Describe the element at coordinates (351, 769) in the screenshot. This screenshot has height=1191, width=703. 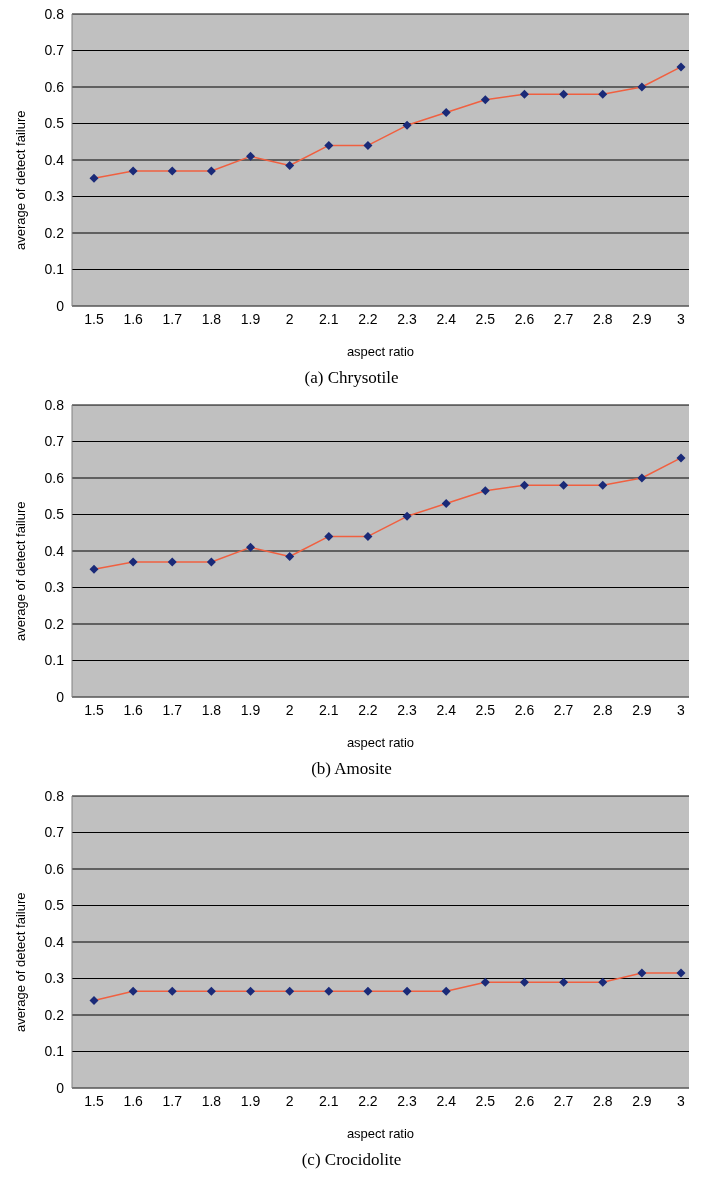
I see `text: (b) Amosite` at that location.